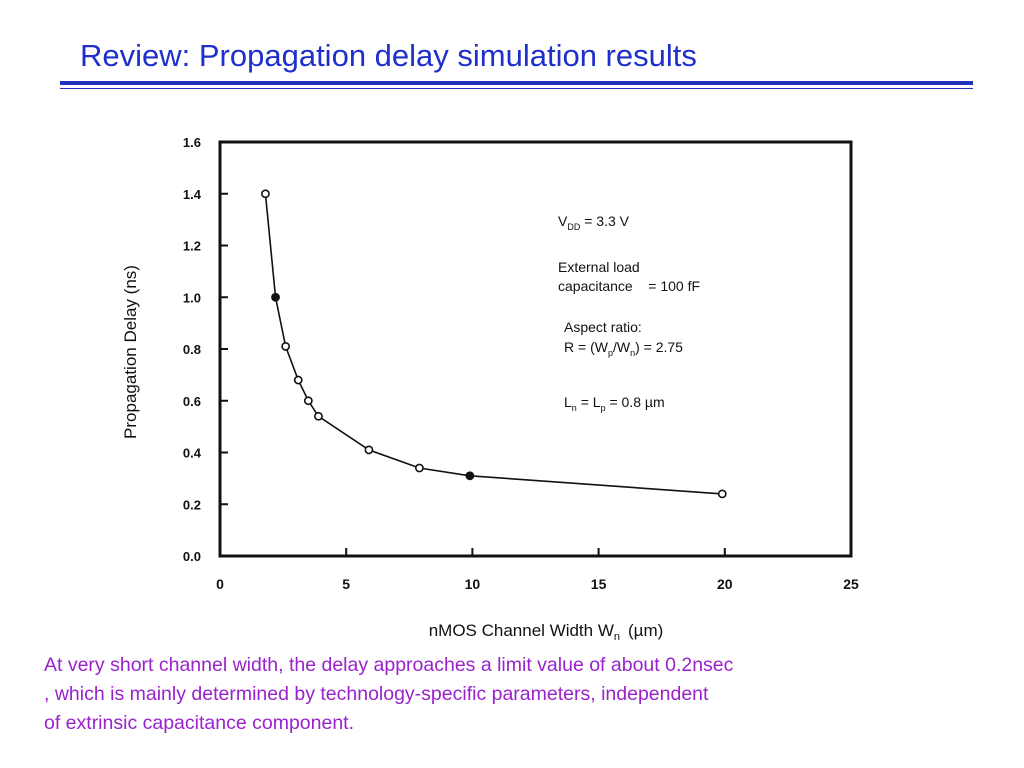  I want to click on y-tick-label: 0.6, so click(192, 401).